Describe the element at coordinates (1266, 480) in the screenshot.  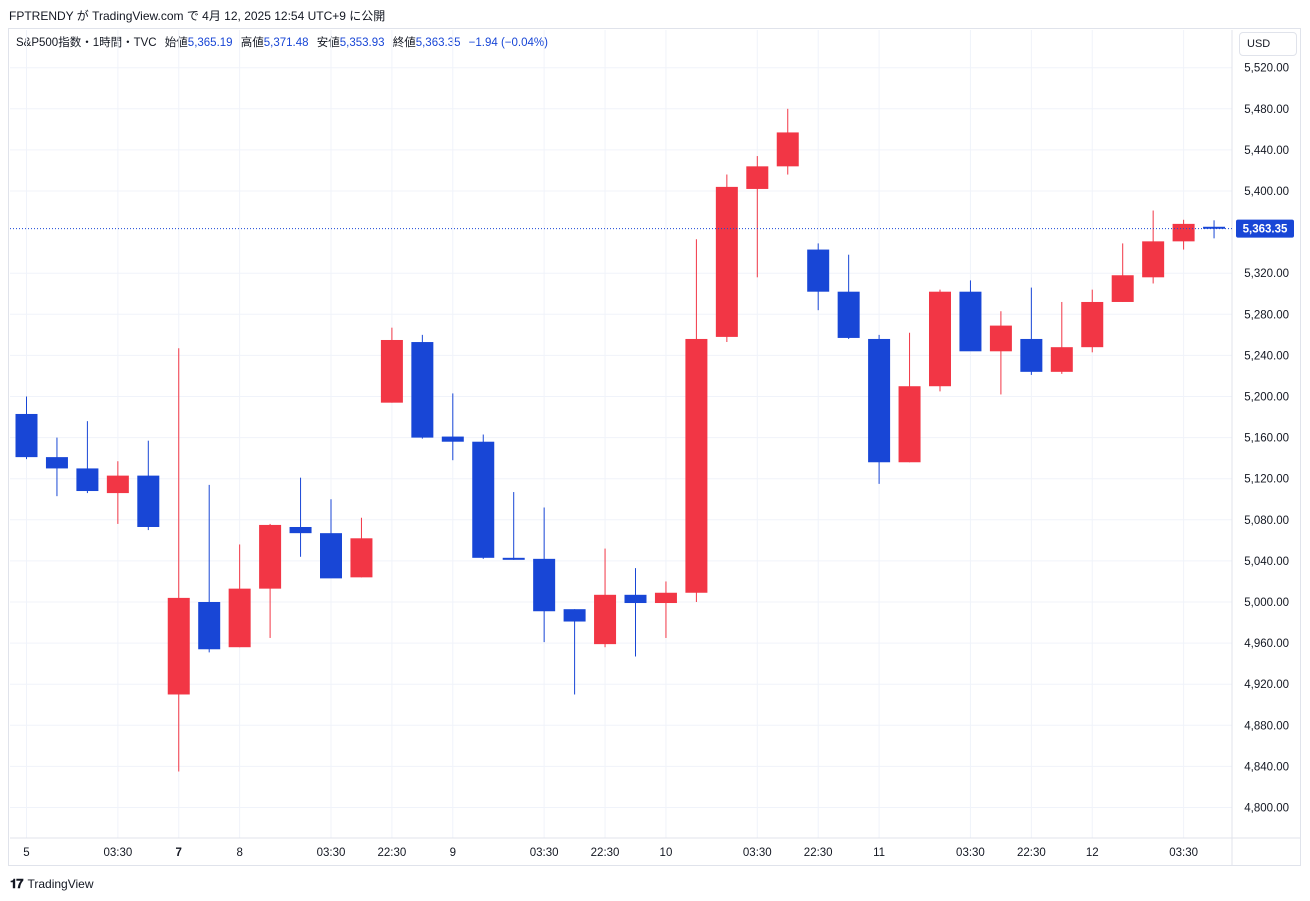
I see `y-tick-label: 5,120.00` at that location.